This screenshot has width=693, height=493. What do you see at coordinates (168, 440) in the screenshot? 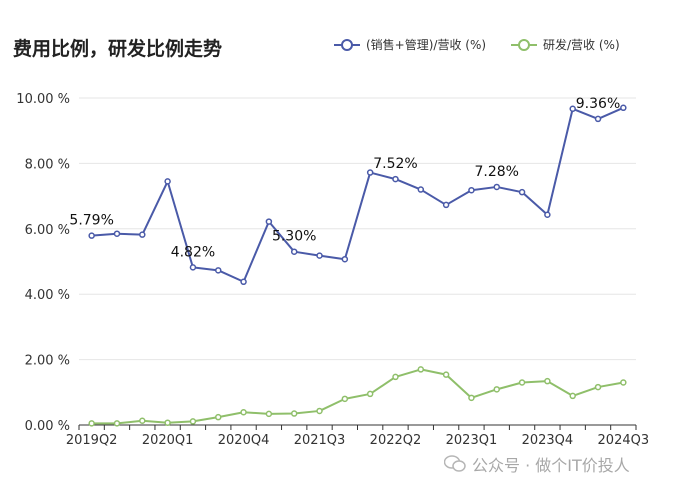
I see `x-tick-label: 2020Q1` at bounding box center [168, 440].